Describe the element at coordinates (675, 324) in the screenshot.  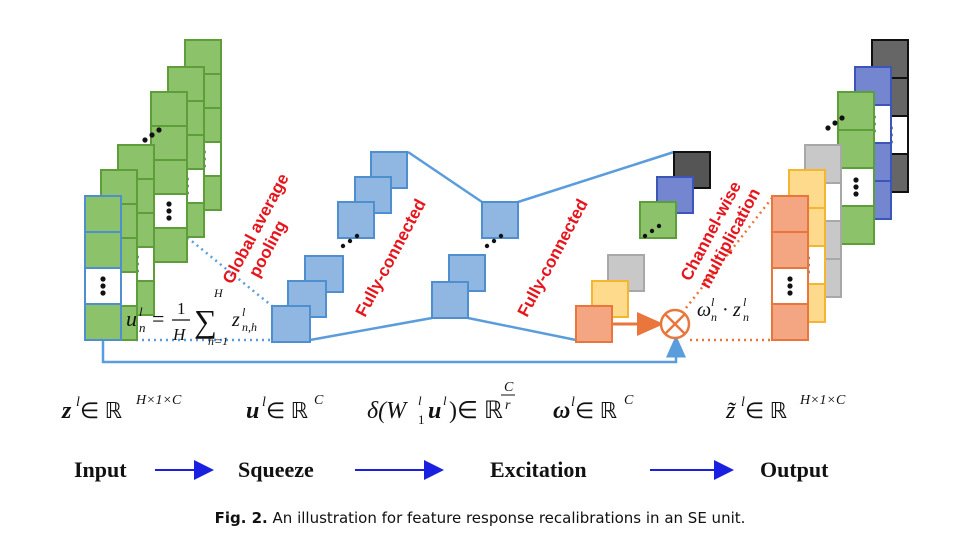
I see `multiply-operator-icon` at that location.